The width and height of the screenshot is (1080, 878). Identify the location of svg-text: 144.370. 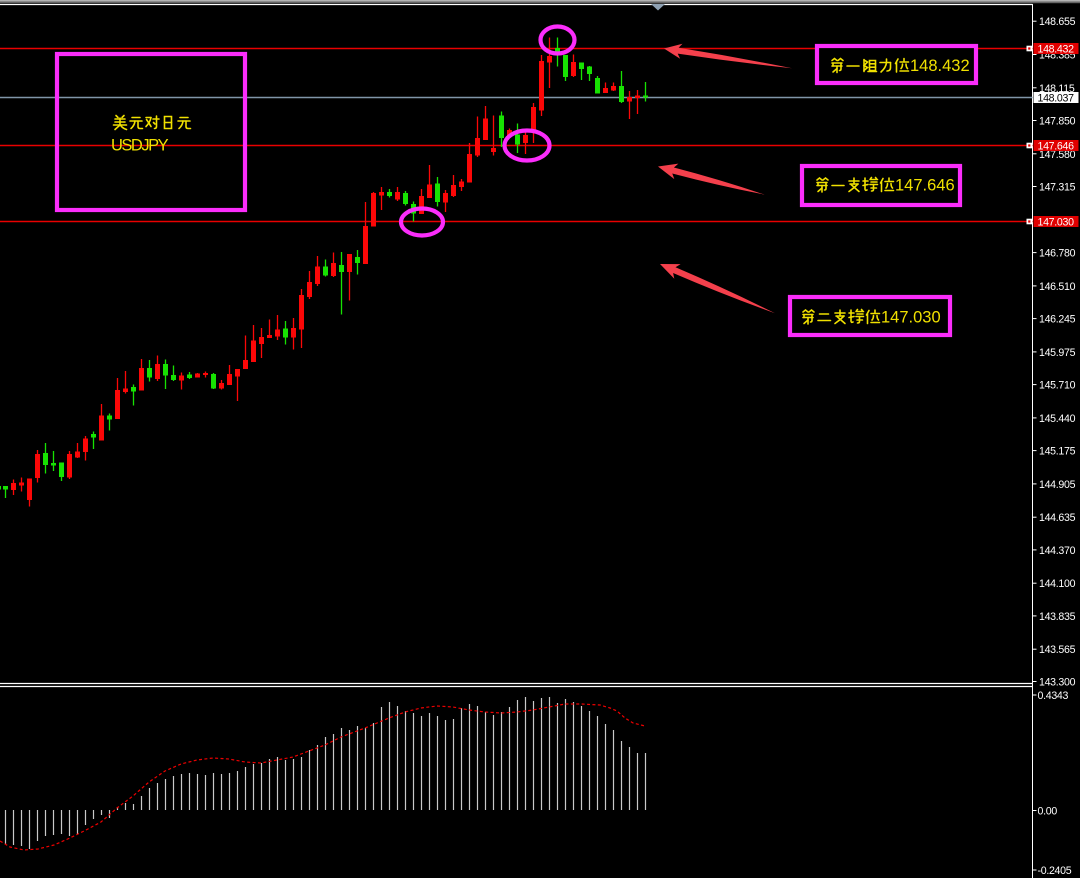
(1057, 551).